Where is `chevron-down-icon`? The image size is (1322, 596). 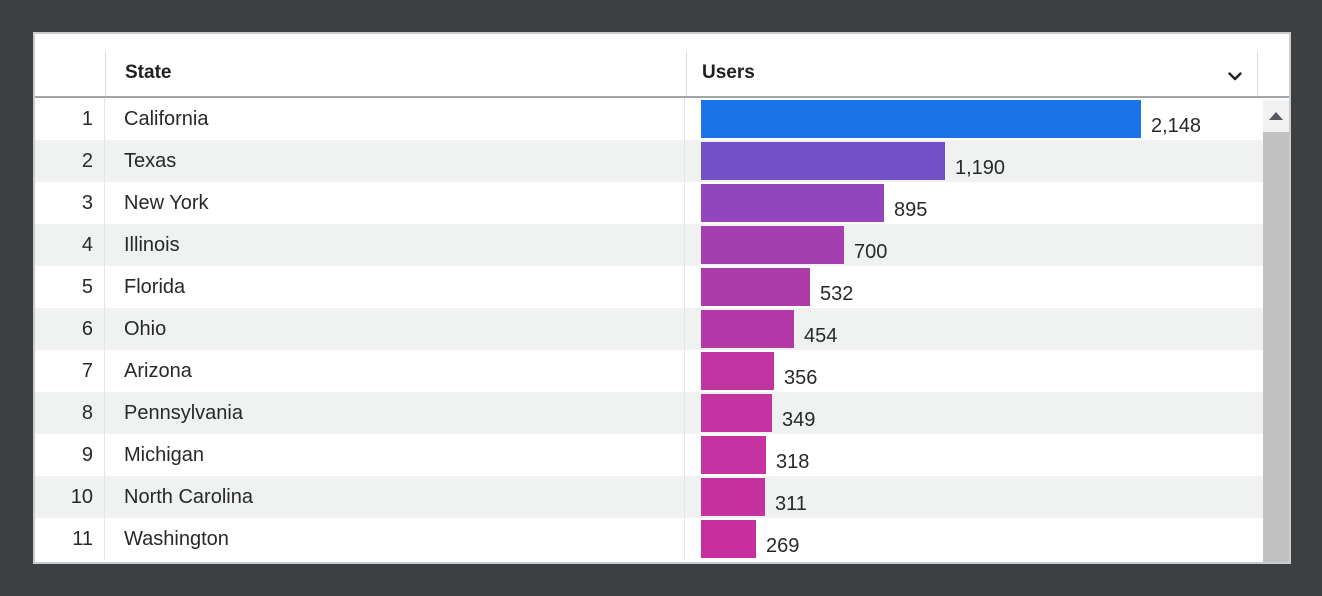
chevron-down-icon is located at coordinates (1235, 76).